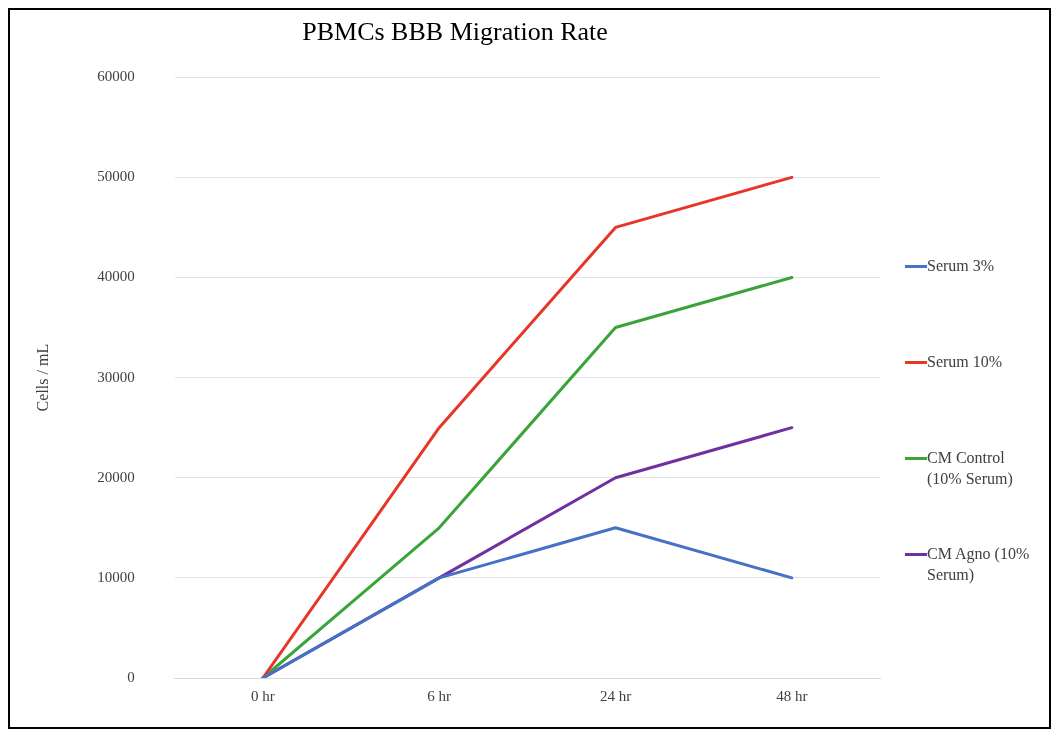 This screenshot has width=1059, height=737. I want to click on x-tick-label: 6 hr, so click(439, 695).